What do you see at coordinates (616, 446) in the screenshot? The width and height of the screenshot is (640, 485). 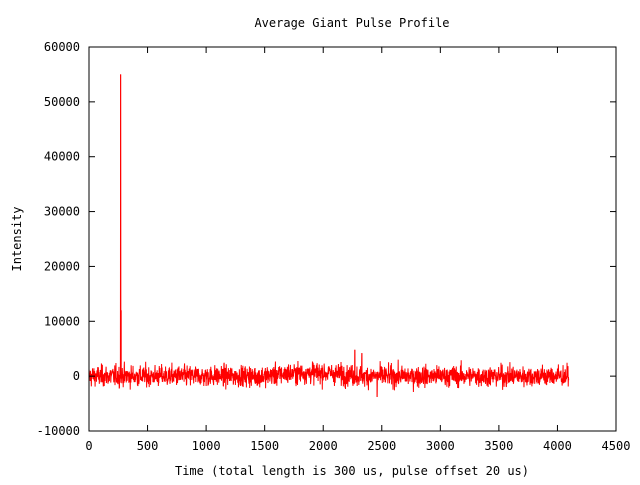 I see `x-tick-label: 4500` at bounding box center [616, 446].